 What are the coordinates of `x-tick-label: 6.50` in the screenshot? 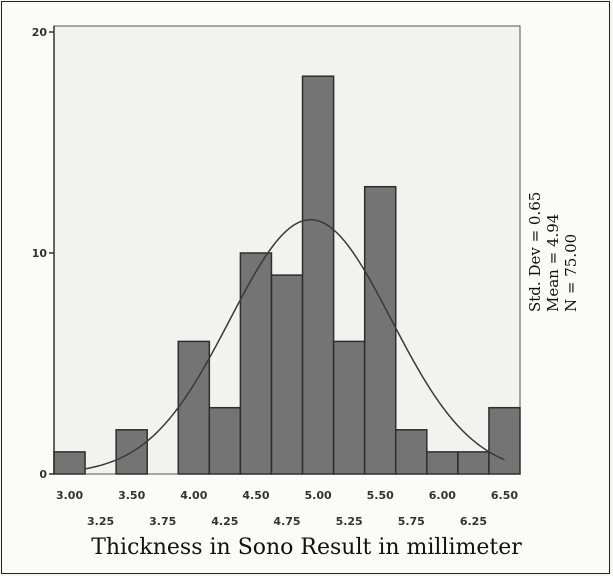 It's located at (504, 495).